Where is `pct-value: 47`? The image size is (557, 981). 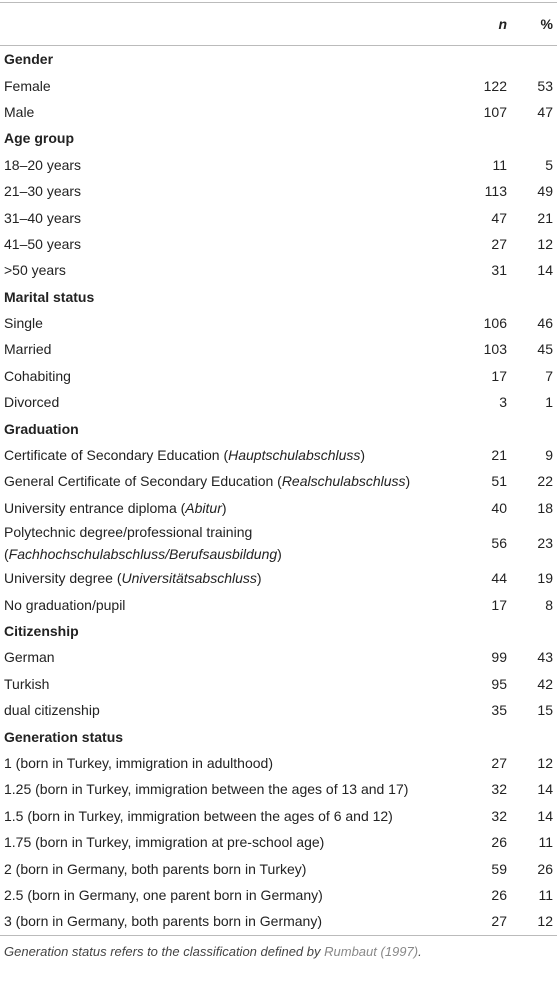
pct-value: 47 is located at coordinates (545, 111).